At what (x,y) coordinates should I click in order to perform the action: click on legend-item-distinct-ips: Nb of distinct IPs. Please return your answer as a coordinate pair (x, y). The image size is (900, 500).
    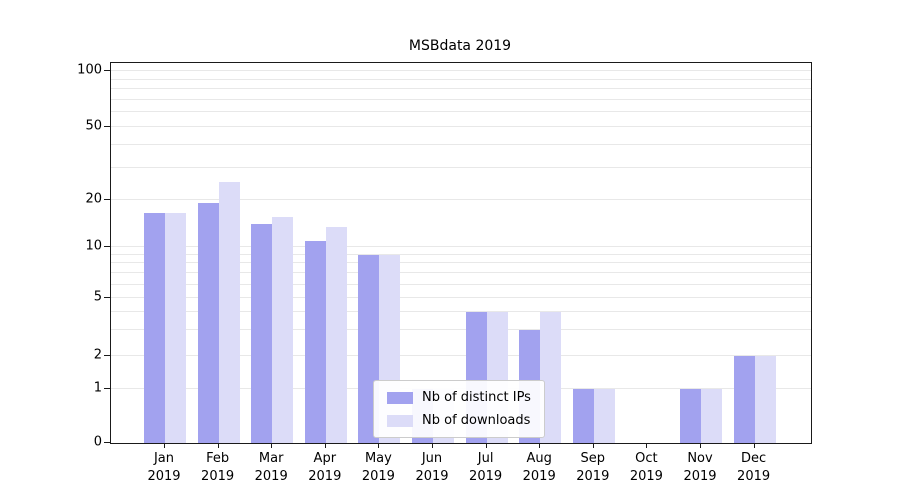
    Looking at the image, I should click on (459, 397).